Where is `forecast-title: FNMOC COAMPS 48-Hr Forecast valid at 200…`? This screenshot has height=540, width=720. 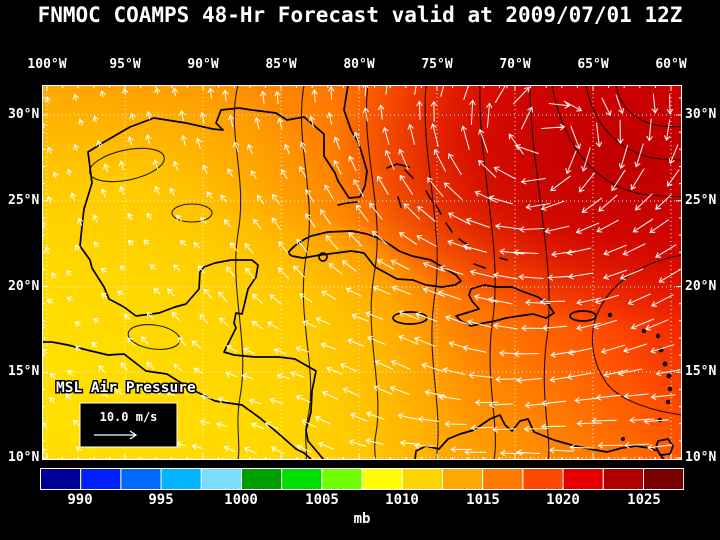 forecast-title: FNMOC COAMPS 48-Hr Forecast valid at 200… is located at coordinates (360, 15).